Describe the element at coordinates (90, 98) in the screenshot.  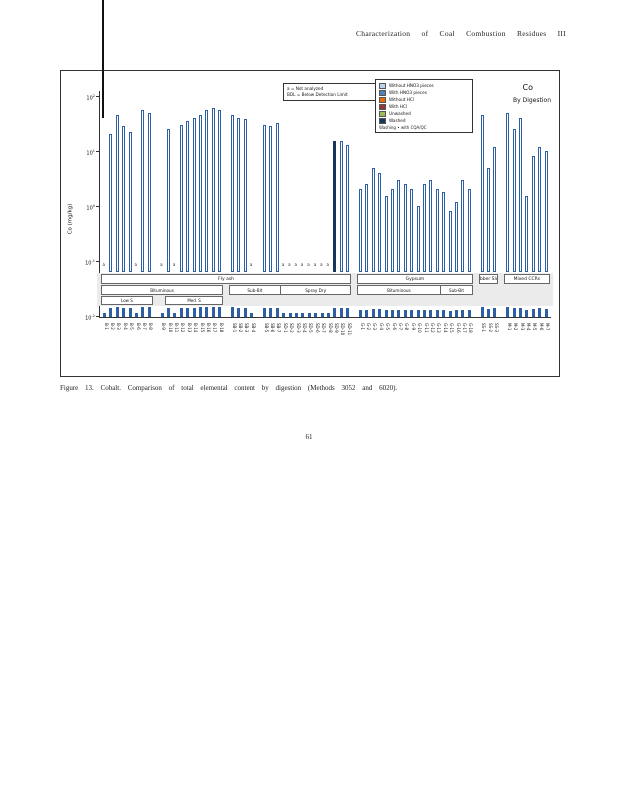
I see `y-tick-label: 10²` at that location.